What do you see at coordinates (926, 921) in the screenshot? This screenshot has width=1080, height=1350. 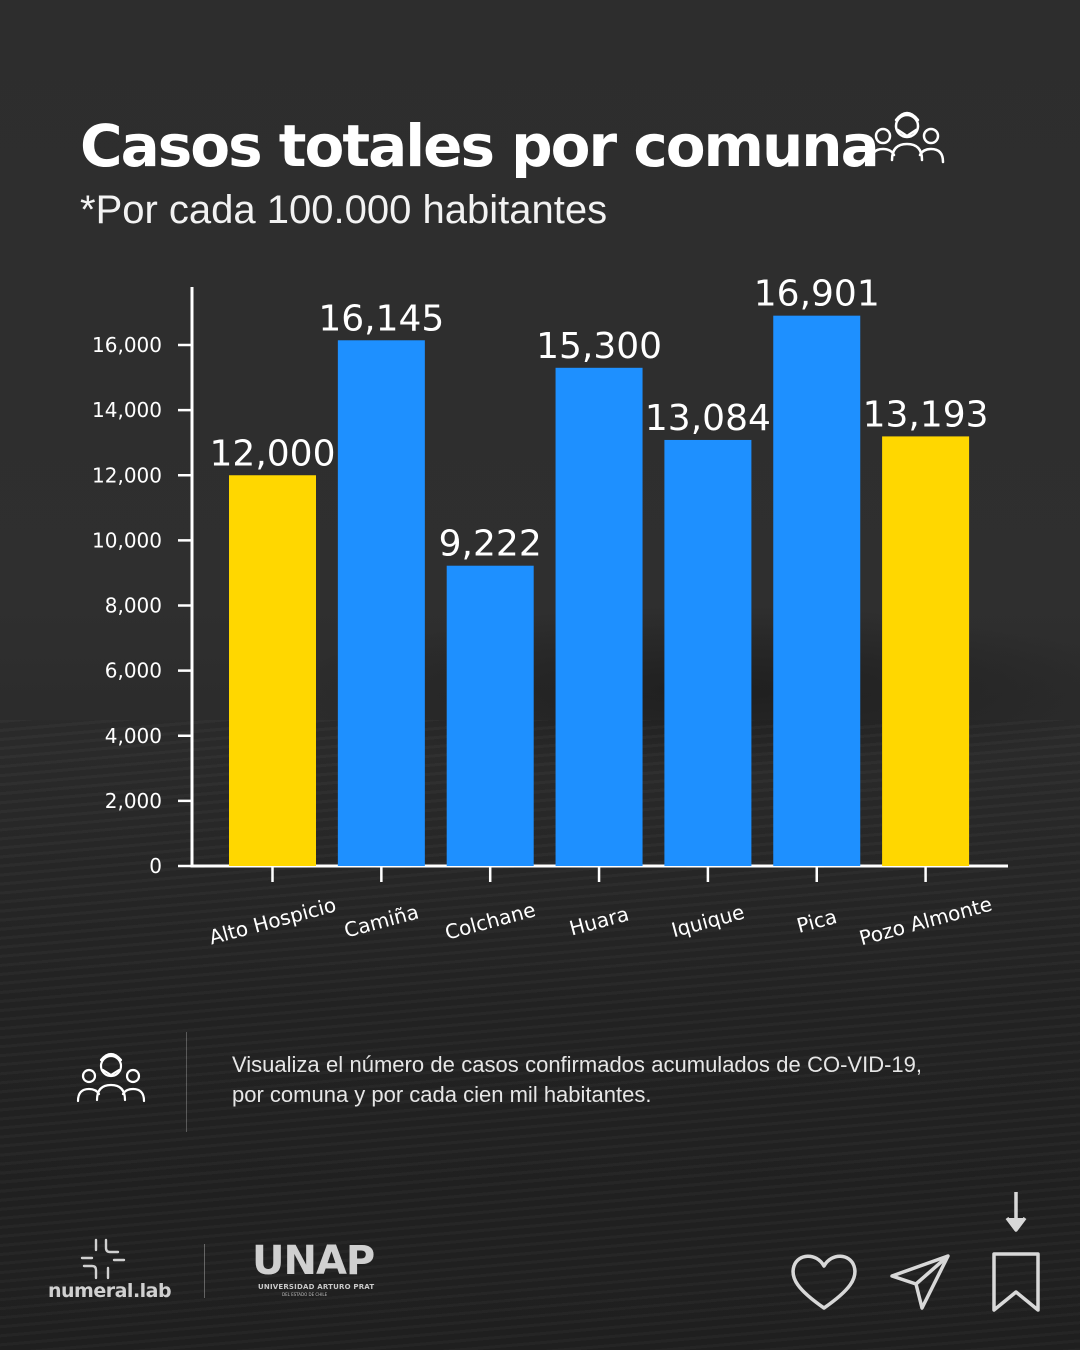 I see `x-tick-label: Pozo Almonte` at bounding box center [926, 921].